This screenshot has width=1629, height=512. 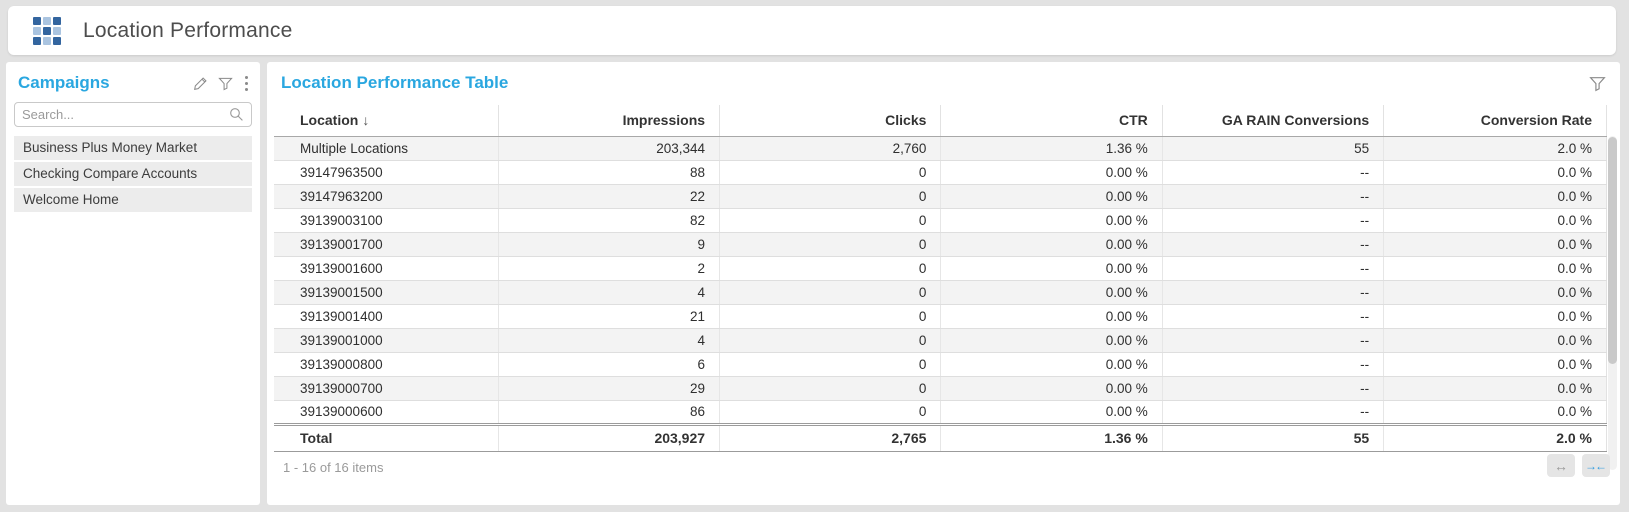 I want to click on page-title: Location Performance, so click(x=188, y=30).